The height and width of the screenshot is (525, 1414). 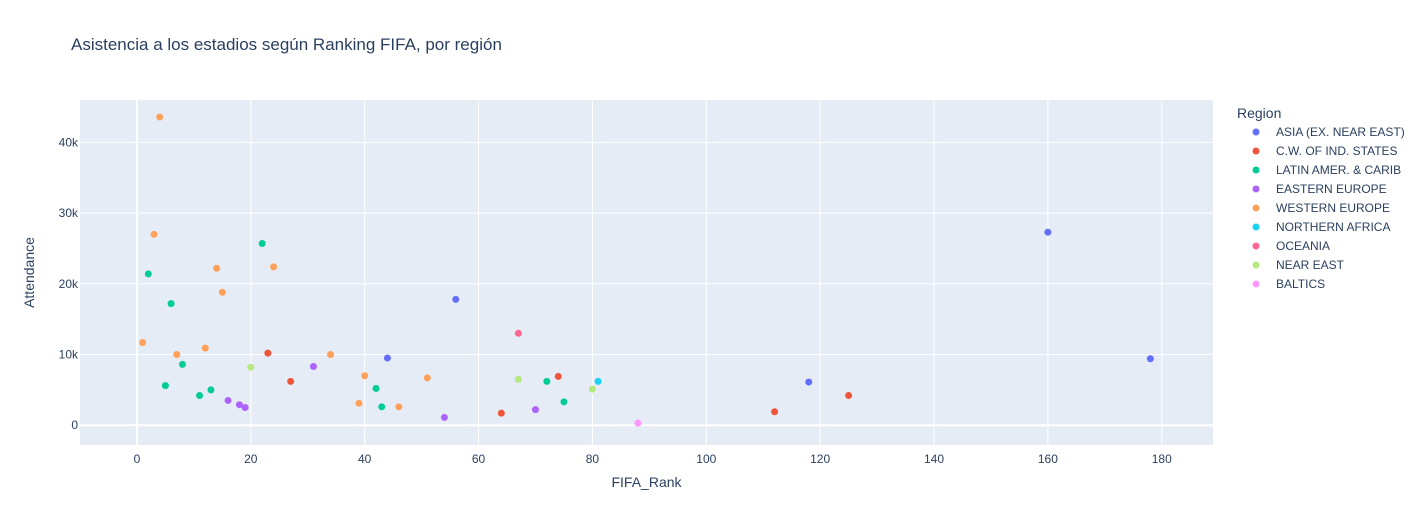 I want to click on legend-item: C.W. OF IND. STATES, so click(x=1325, y=151).